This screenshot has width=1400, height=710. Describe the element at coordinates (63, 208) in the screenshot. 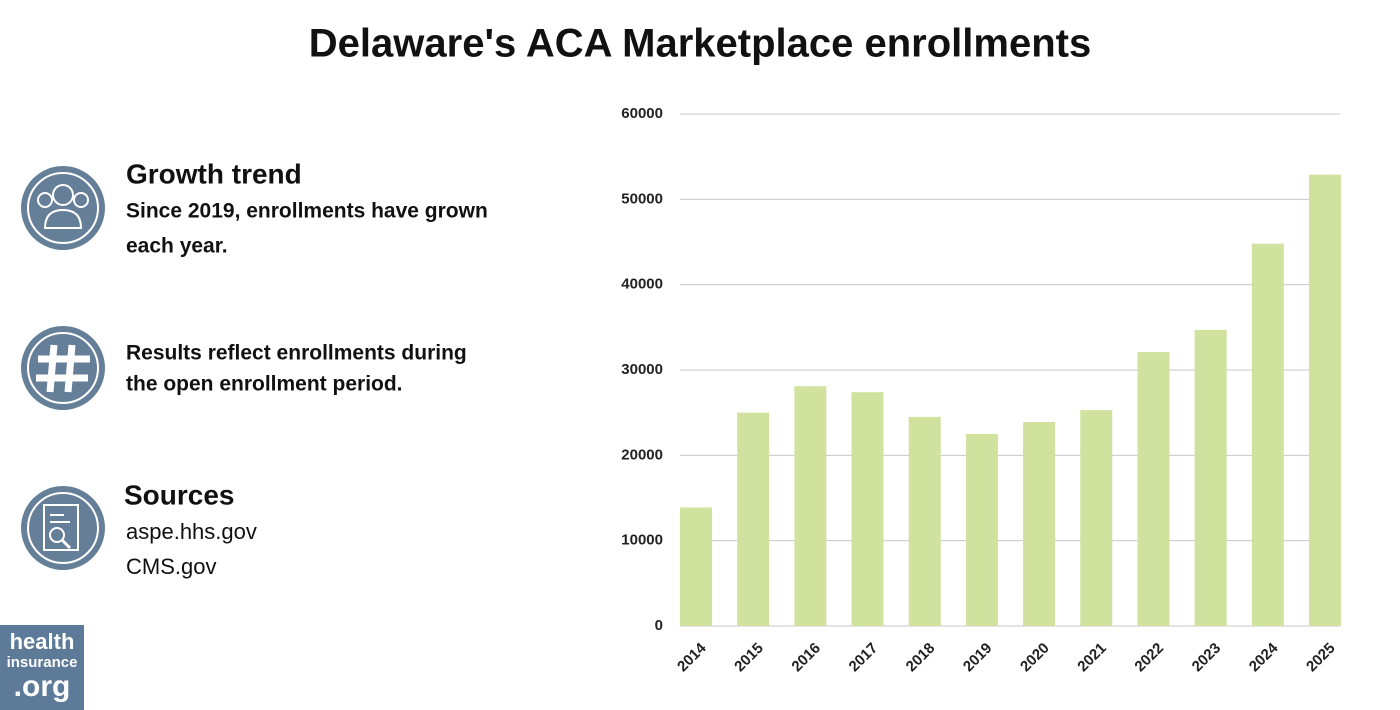

I see `people-icon` at that location.